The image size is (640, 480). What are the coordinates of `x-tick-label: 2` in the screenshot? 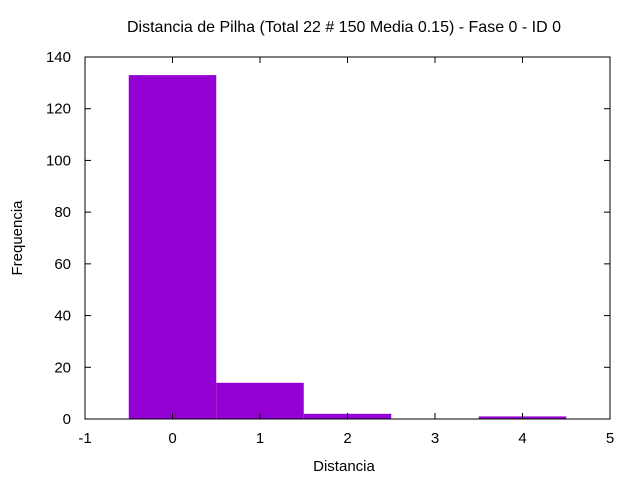 It's located at (347, 438).